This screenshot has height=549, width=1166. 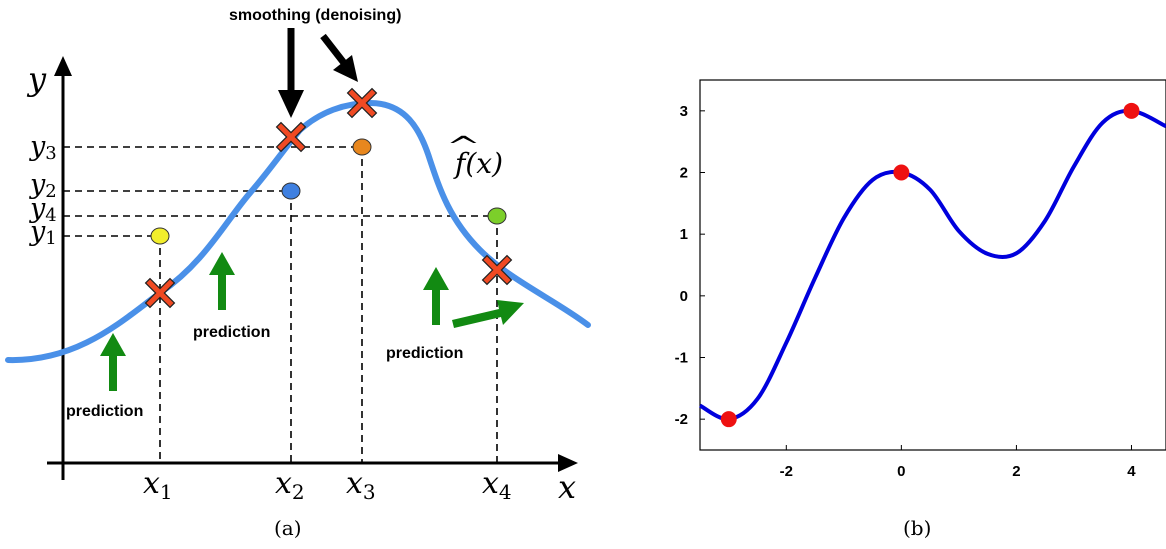 I want to click on observation-y2, so click(x=291, y=191).